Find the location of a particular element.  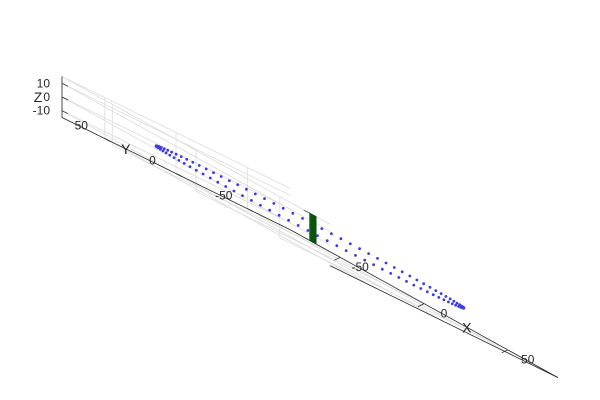

z-tick-label: 10 is located at coordinates (44, 83).